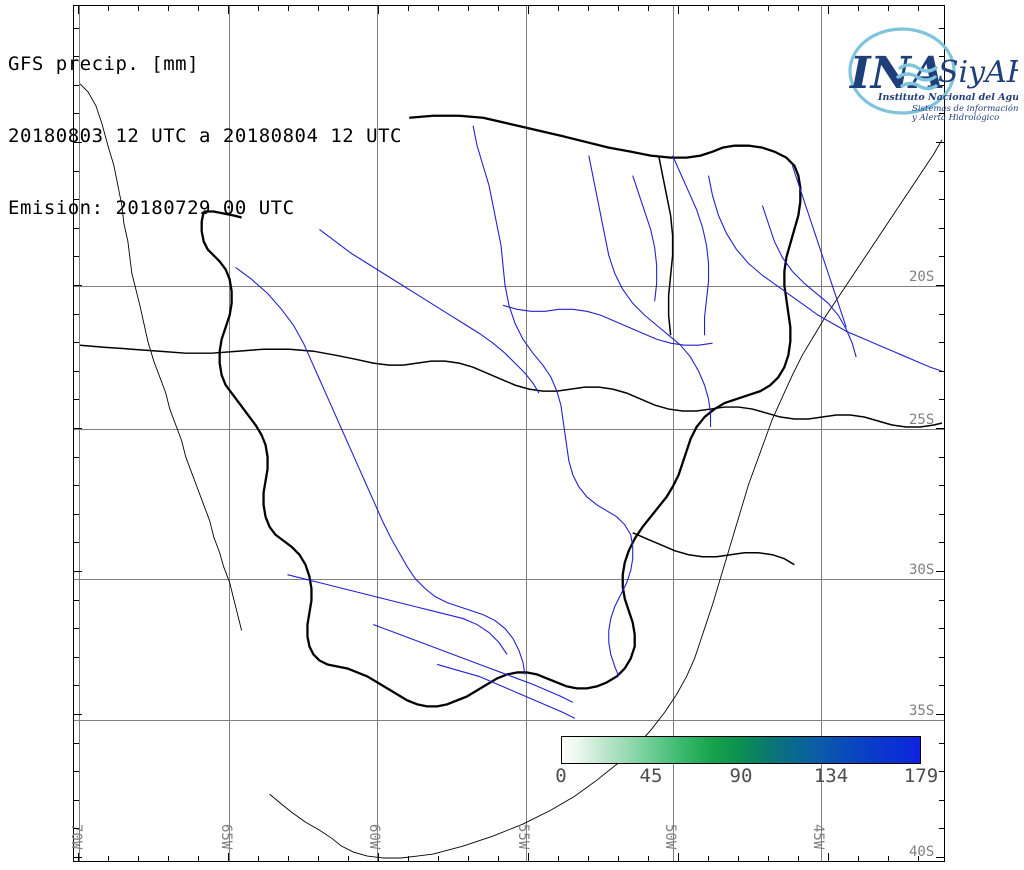 Image resolution: width=1024 pixels, height=870 pixels. I want to click on logo-ina-text: INA, so click(896, 73).